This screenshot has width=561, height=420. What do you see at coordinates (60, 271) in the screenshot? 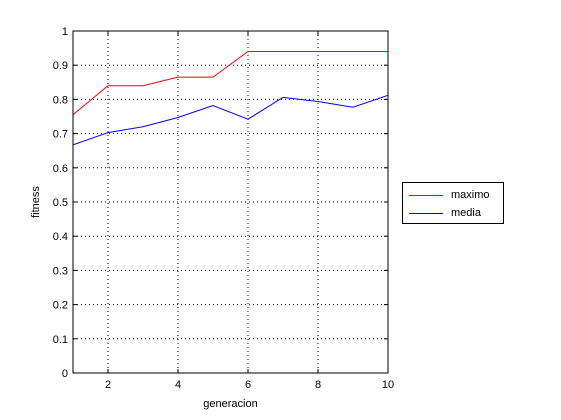
I see `y-tick-label-3: 0.3` at bounding box center [60, 271].